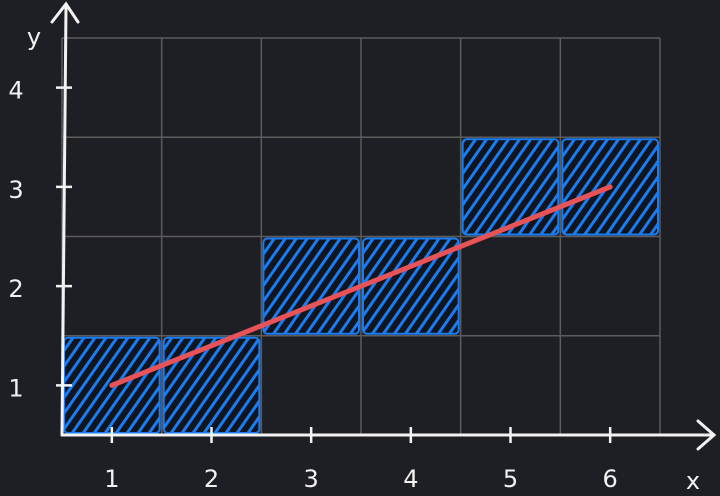 The width and height of the screenshot is (720, 496). What do you see at coordinates (15, 289) in the screenshot?
I see `y-tick-label: 2` at bounding box center [15, 289].